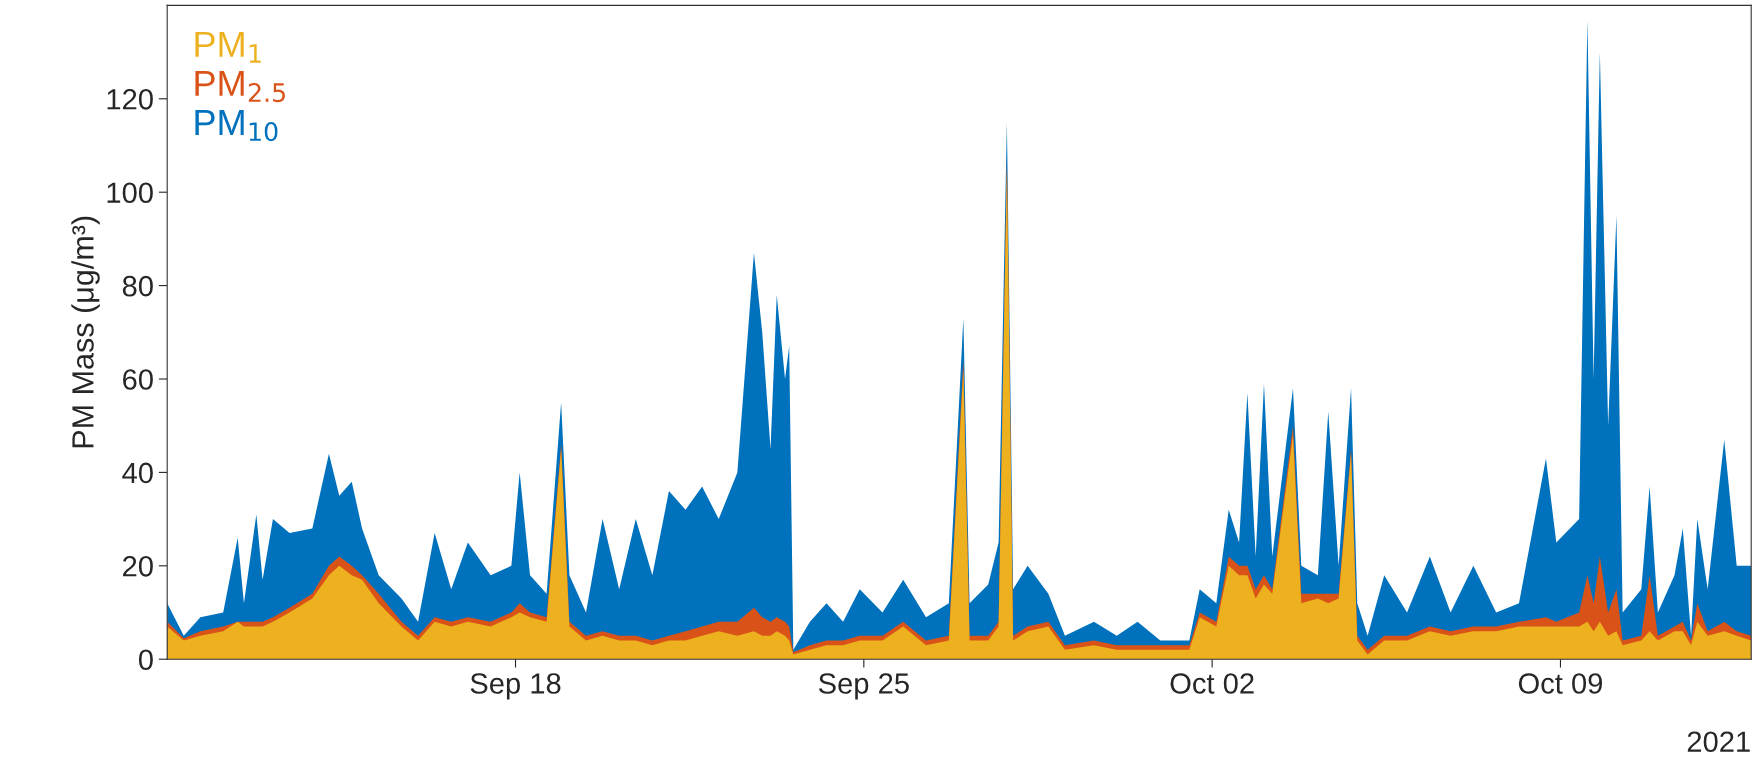 The image size is (1760, 771). Describe the element at coordinates (1212, 683) in the screenshot. I see `x-tick-label: Oct 02` at that location.